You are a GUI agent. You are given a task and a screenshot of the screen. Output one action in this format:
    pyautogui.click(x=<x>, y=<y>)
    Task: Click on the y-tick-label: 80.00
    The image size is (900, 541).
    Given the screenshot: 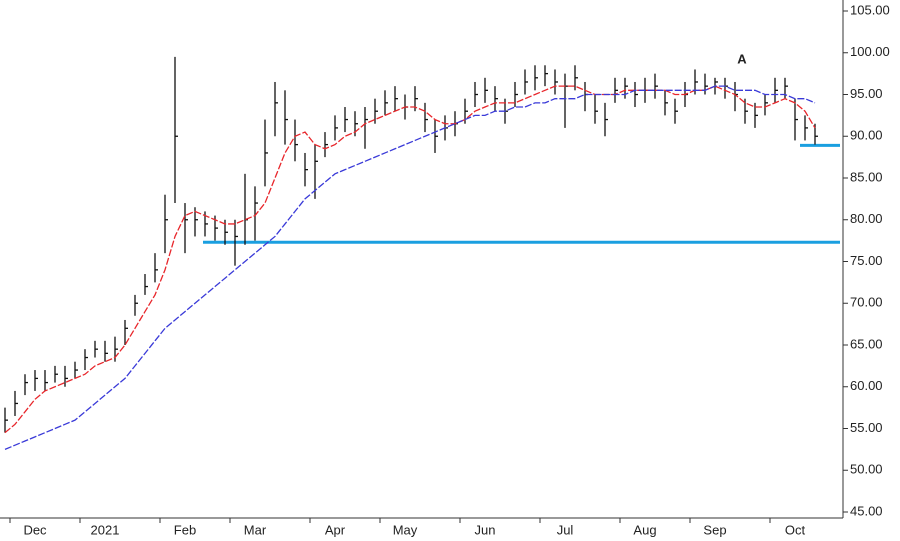 What is the action you would take?
    pyautogui.click(x=866, y=218)
    